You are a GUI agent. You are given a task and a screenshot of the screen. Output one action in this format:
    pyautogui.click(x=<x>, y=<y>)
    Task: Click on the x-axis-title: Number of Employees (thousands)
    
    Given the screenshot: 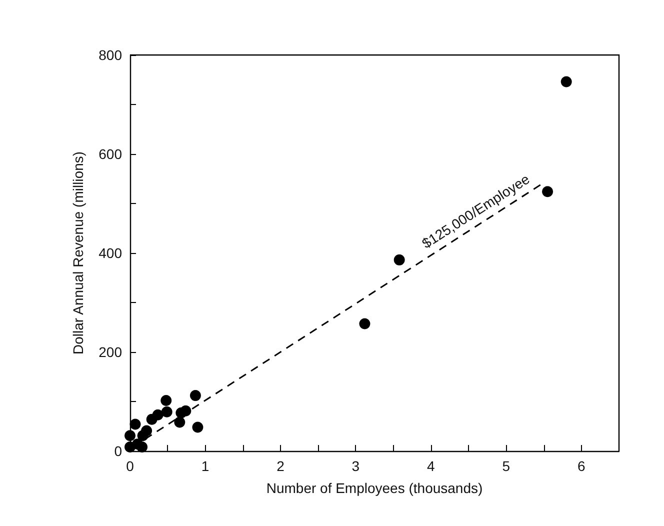 What is the action you would take?
    pyautogui.click(x=374, y=488)
    